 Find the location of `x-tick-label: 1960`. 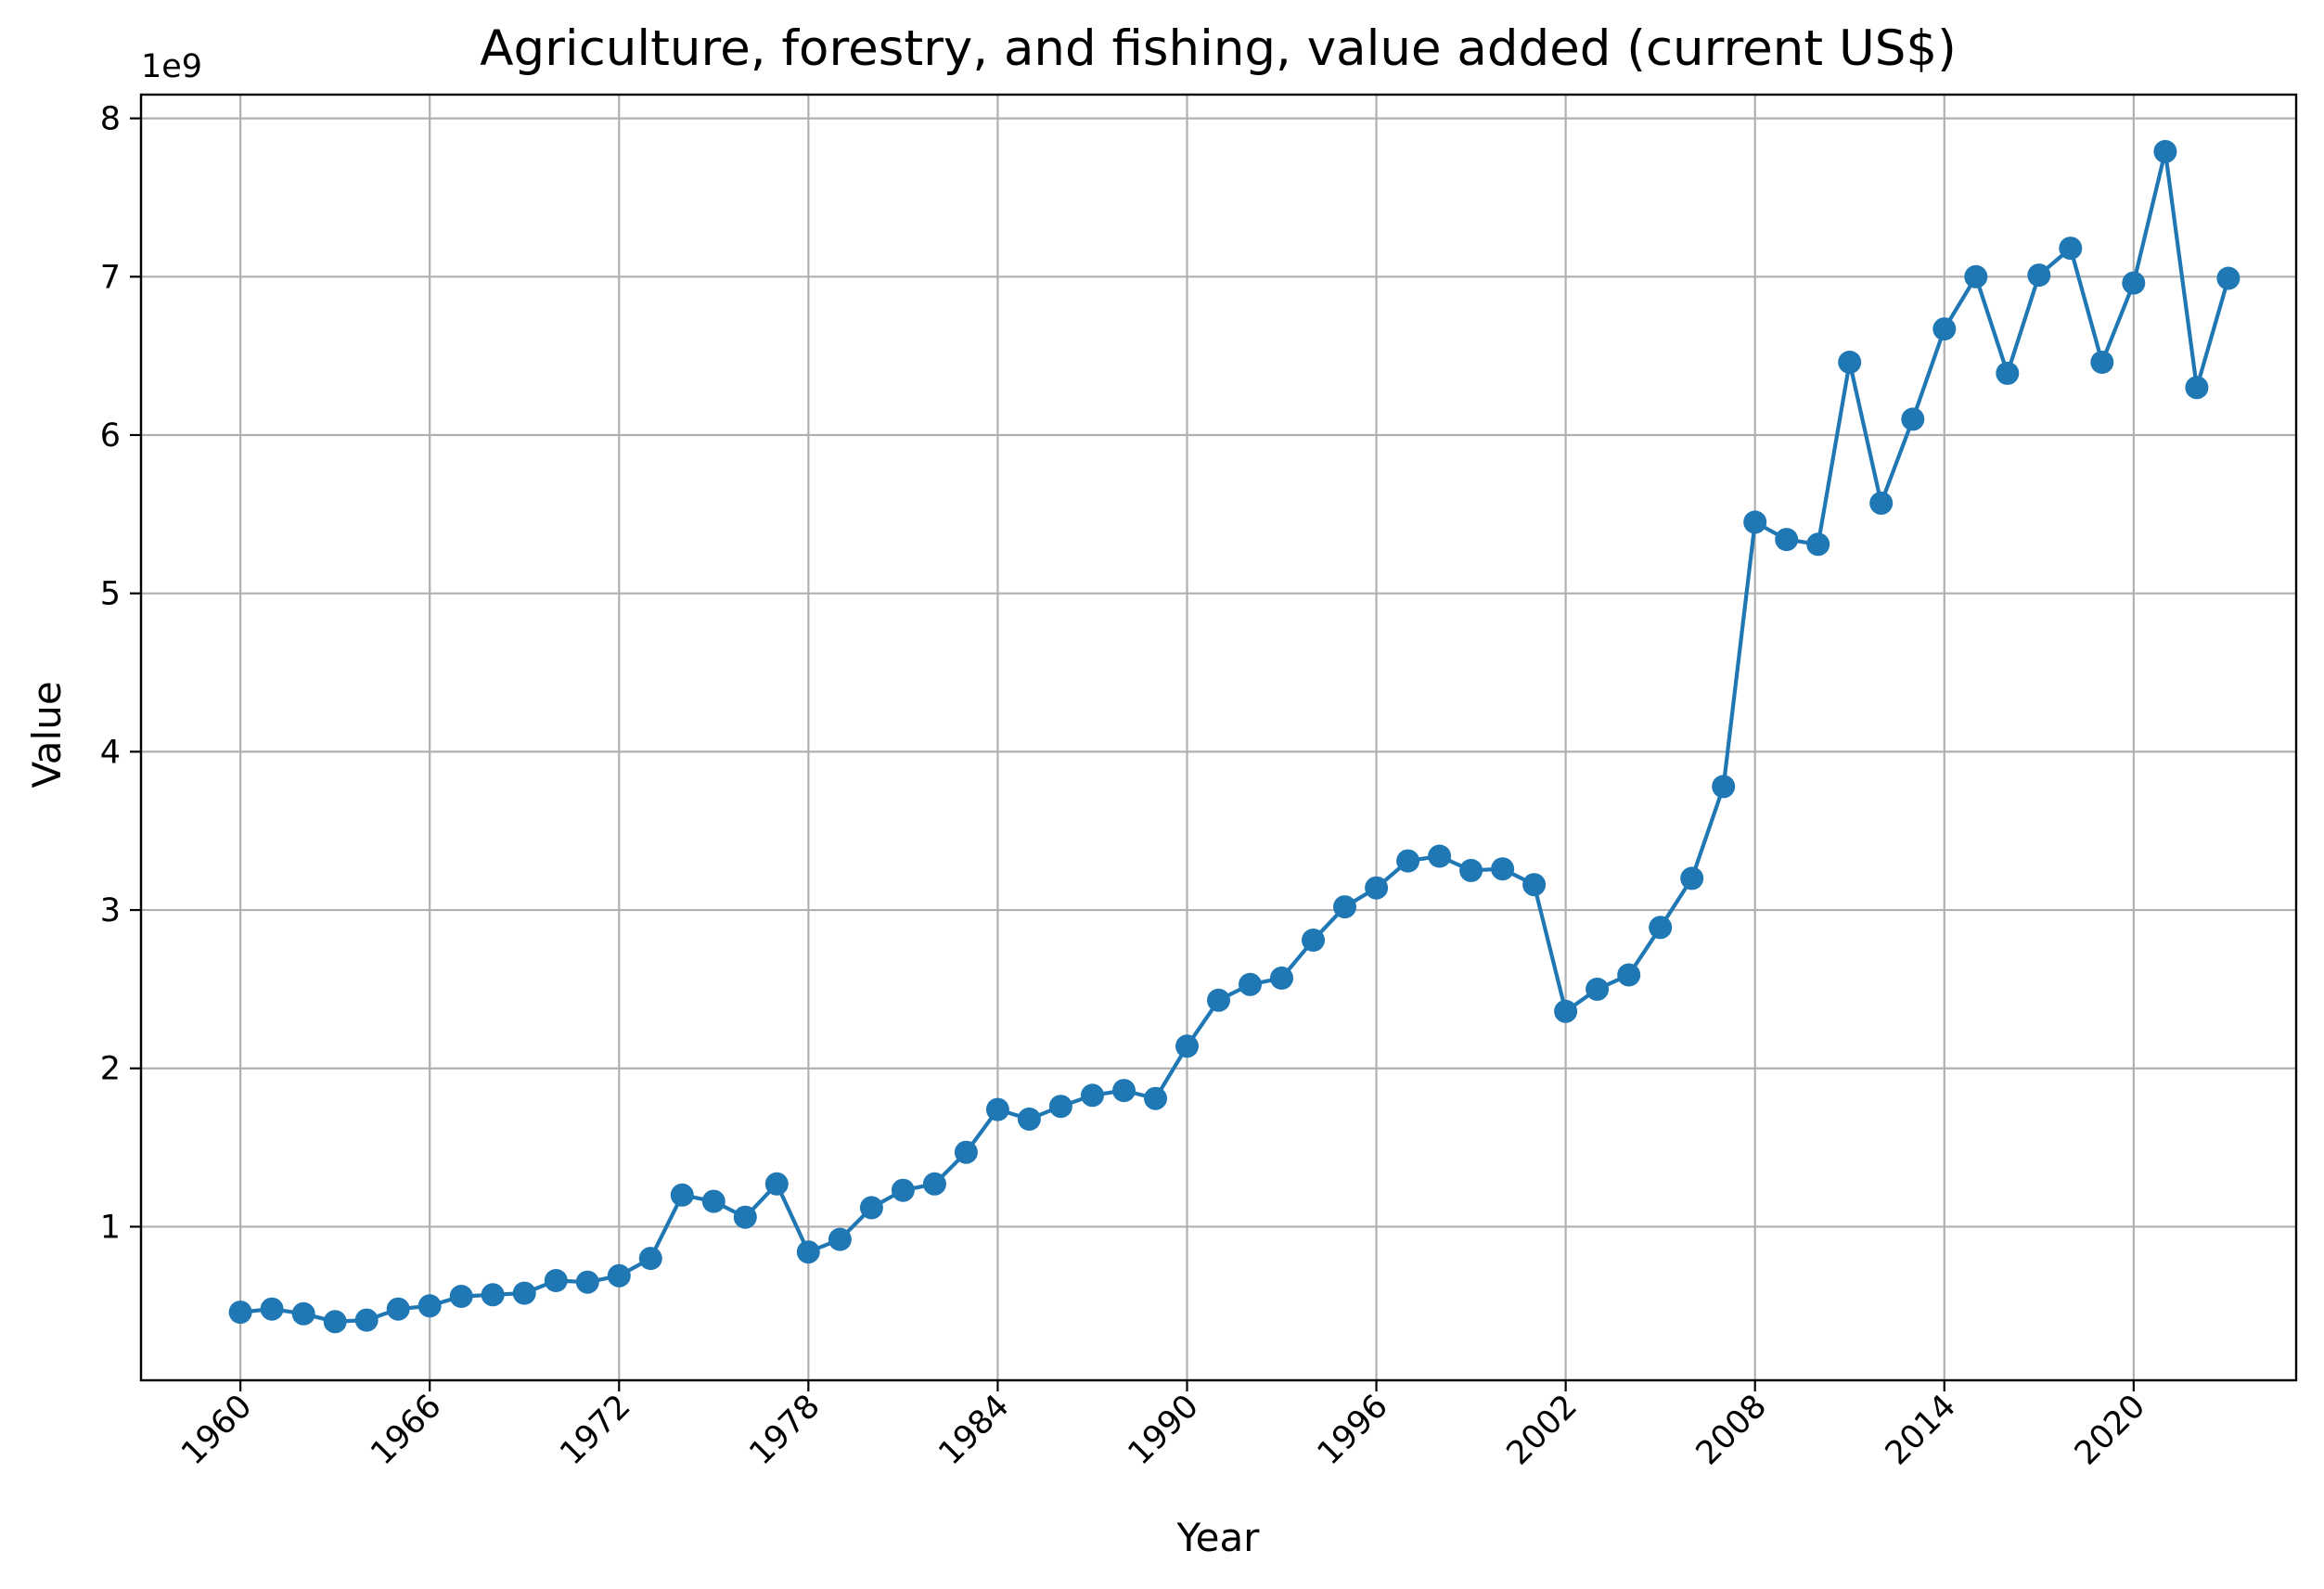

x-tick-label: 1960 is located at coordinates (216, 1430).